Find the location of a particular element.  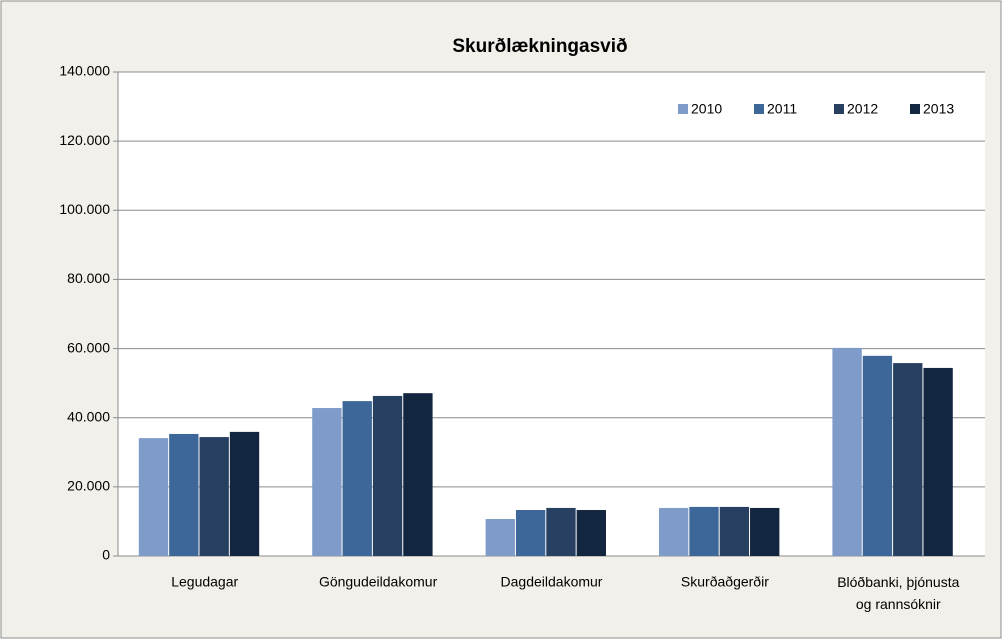

y-tick-label: 60.000 is located at coordinates (88, 347).